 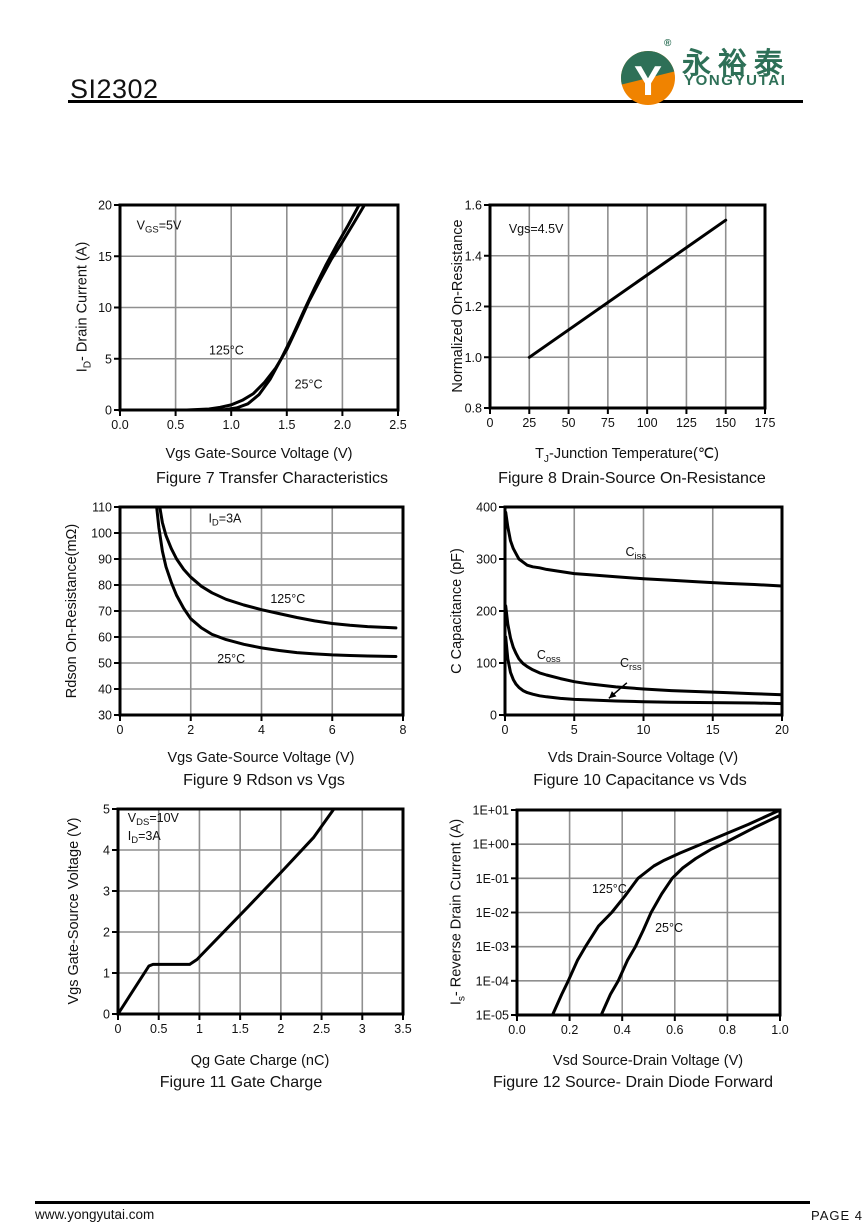 What do you see at coordinates (765, 423) in the screenshot?
I see `svg-text: 175` at bounding box center [765, 423].